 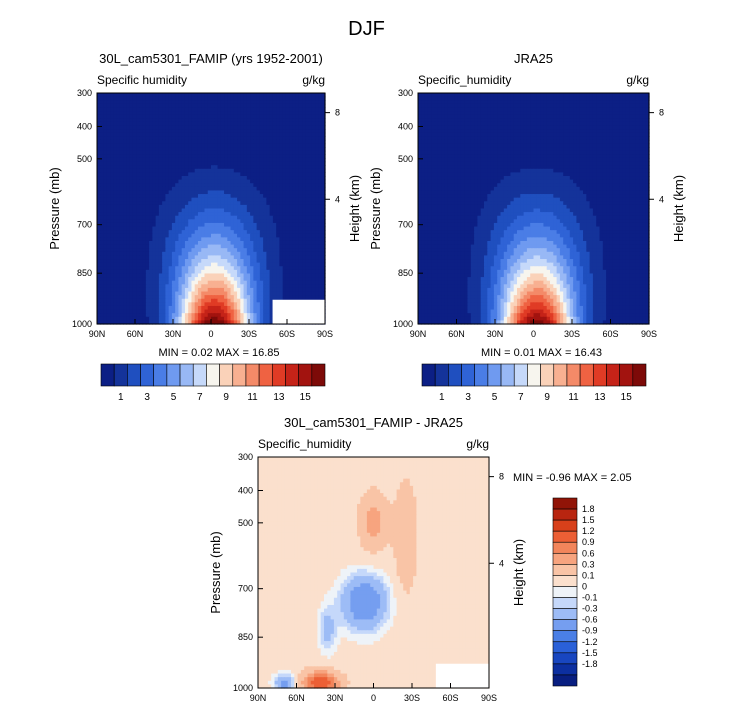 I want to click on height-tick-label: 8, so click(x=337, y=113).